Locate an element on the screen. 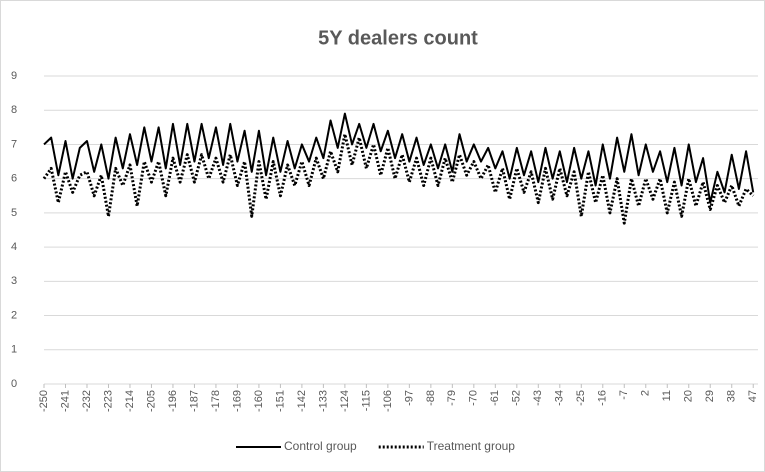 Image resolution: width=765 pixels, height=472 pixels. x-tick-label: -223 is located at coordinates (108, 401).